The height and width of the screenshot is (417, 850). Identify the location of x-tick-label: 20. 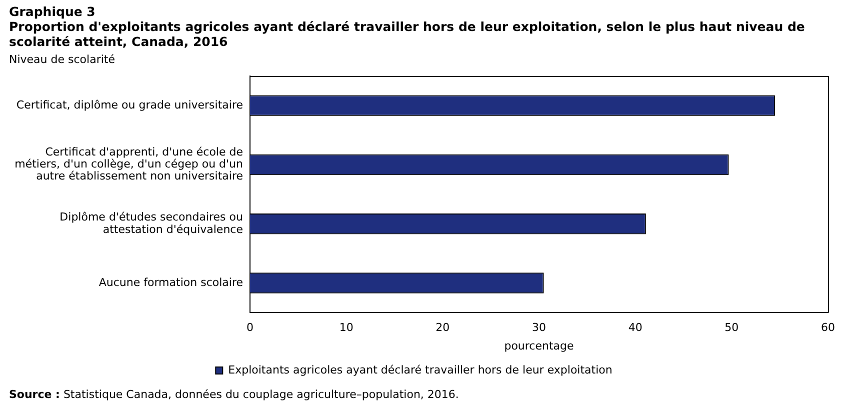
(443, 327).